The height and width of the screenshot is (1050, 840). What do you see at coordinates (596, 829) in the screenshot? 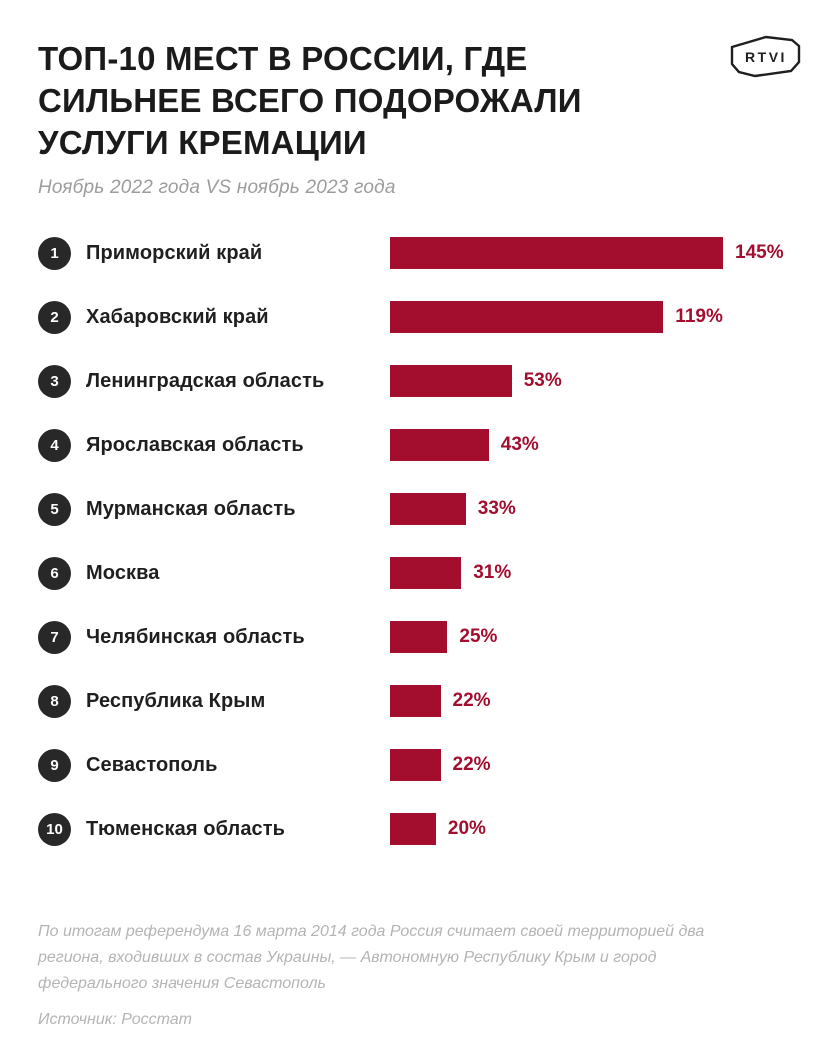
I see `bar-track: 20%` at bounding box center [596, 829].